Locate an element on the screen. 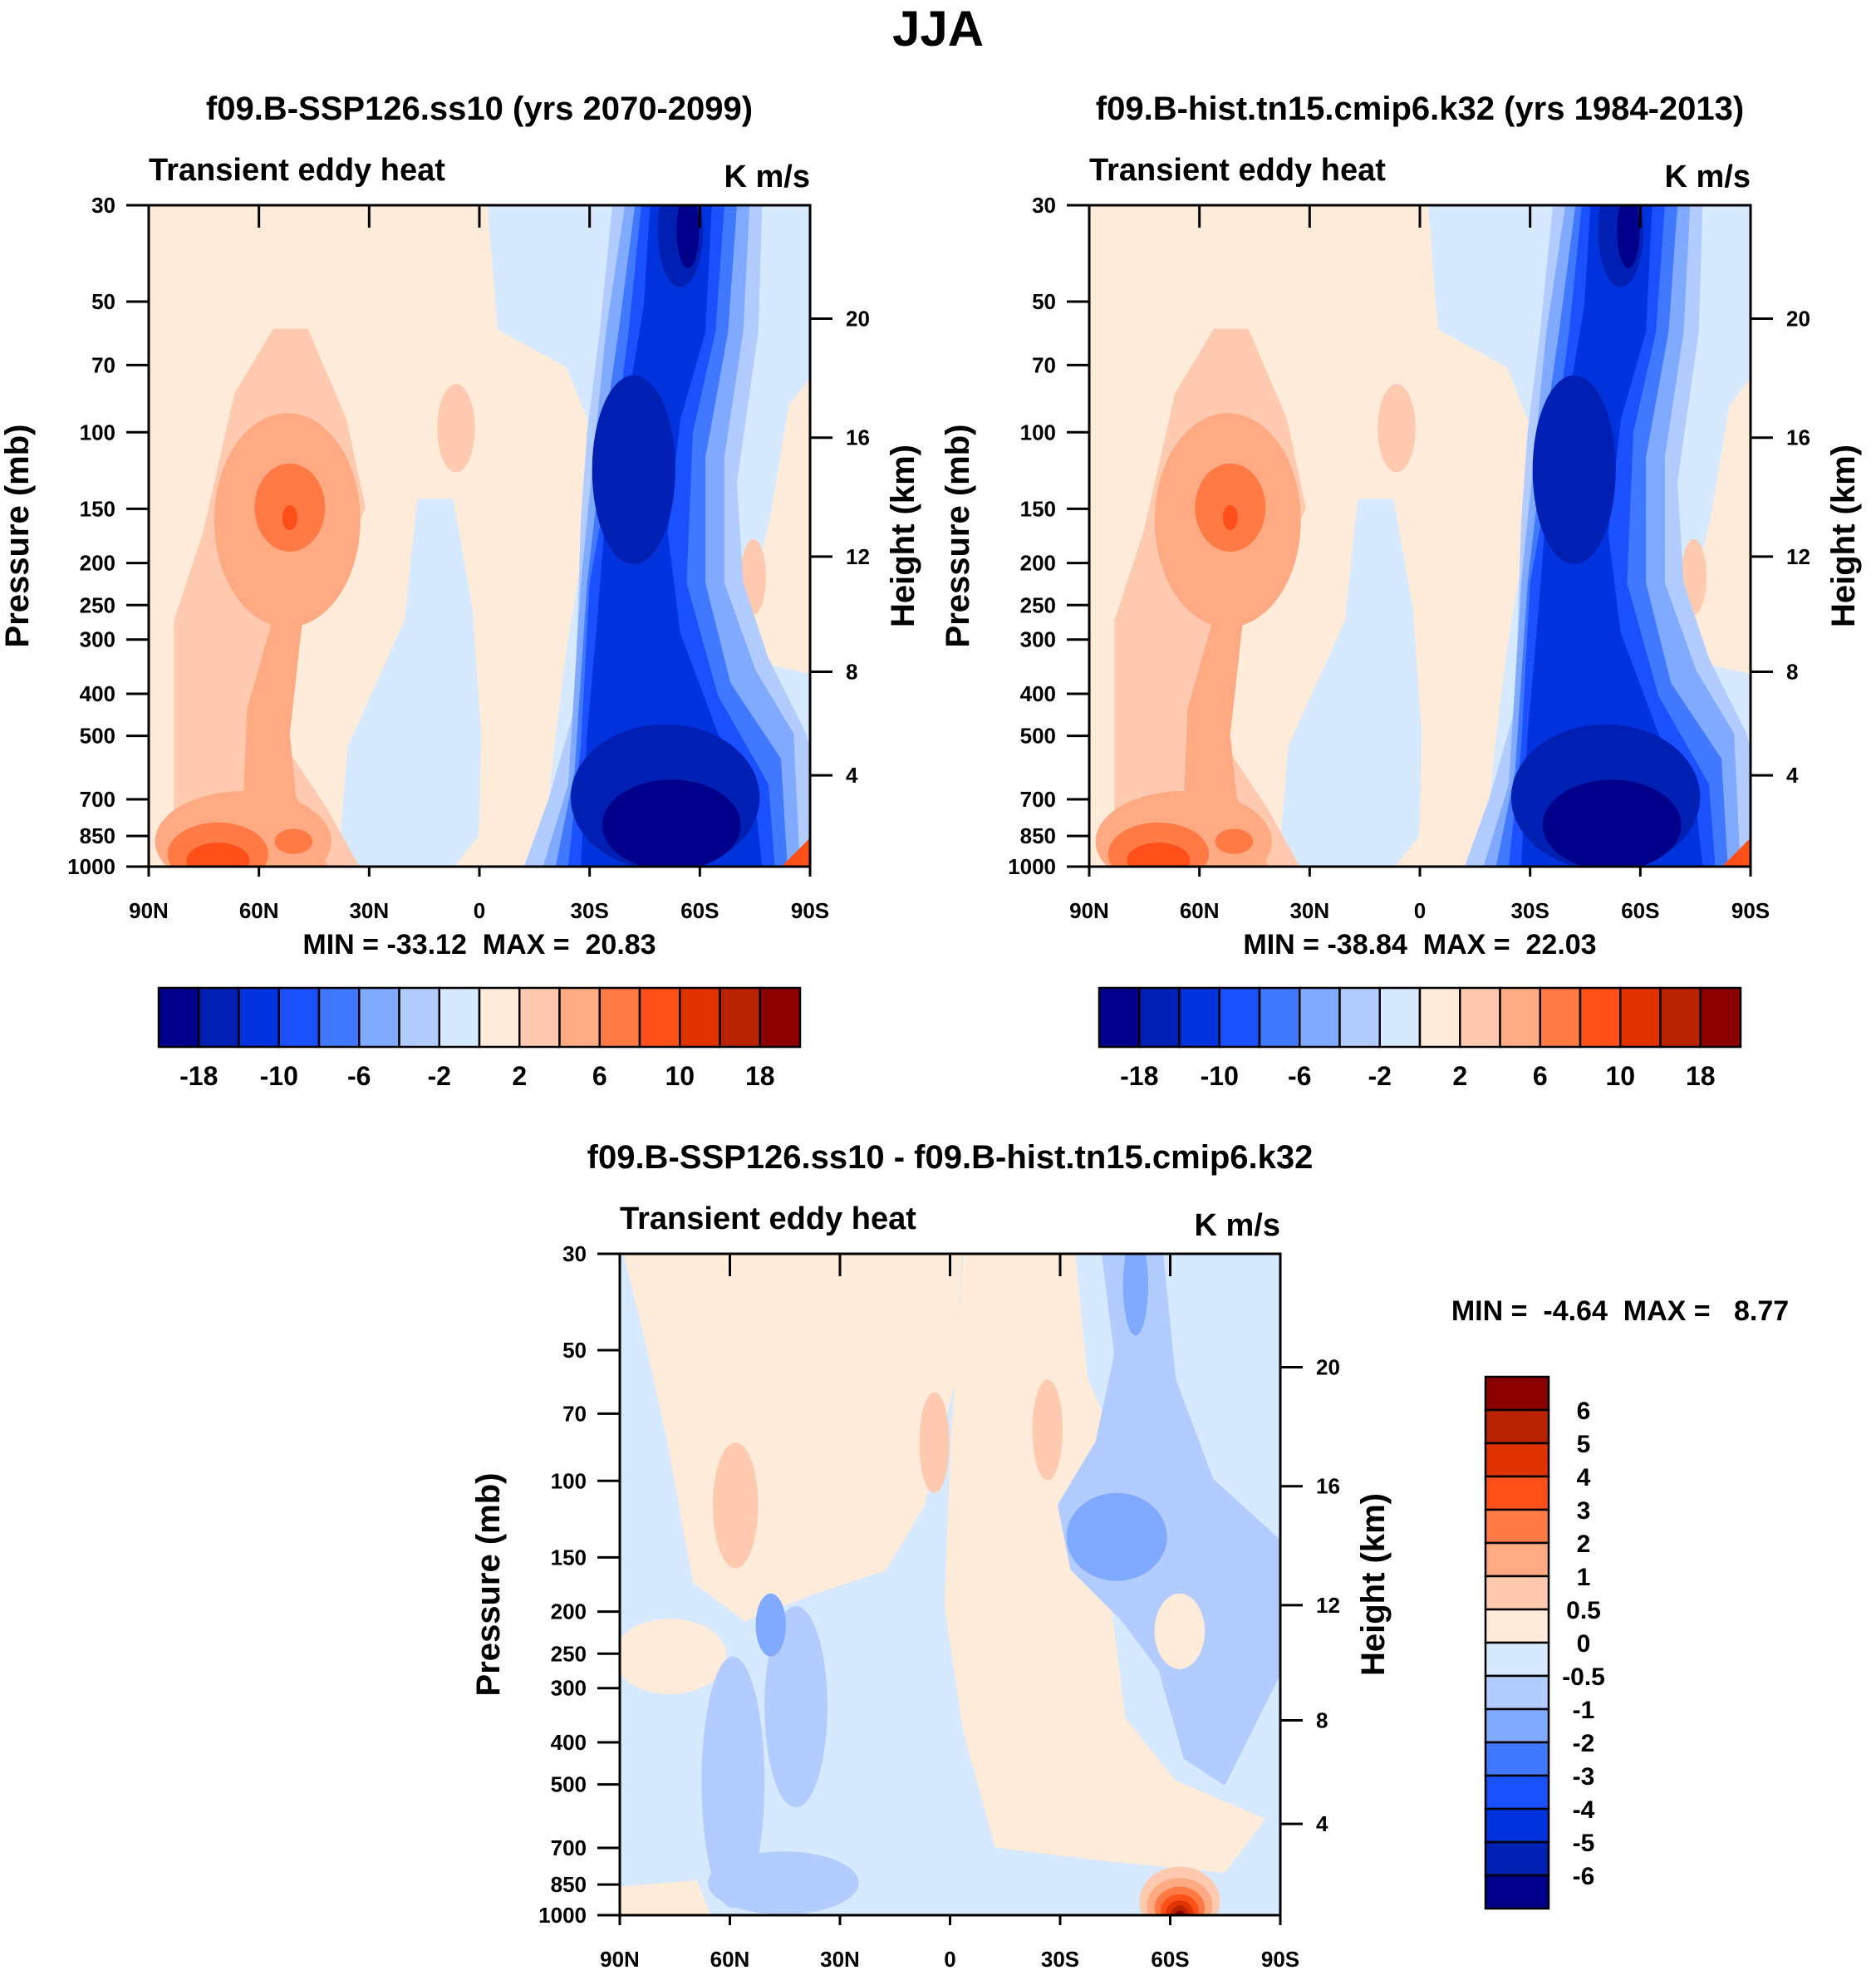 The image size is (1876, 1980). panel-title: f09.B-SSP126.ss10 (yrs 2070-2099) is located at coordinates (479, 109).